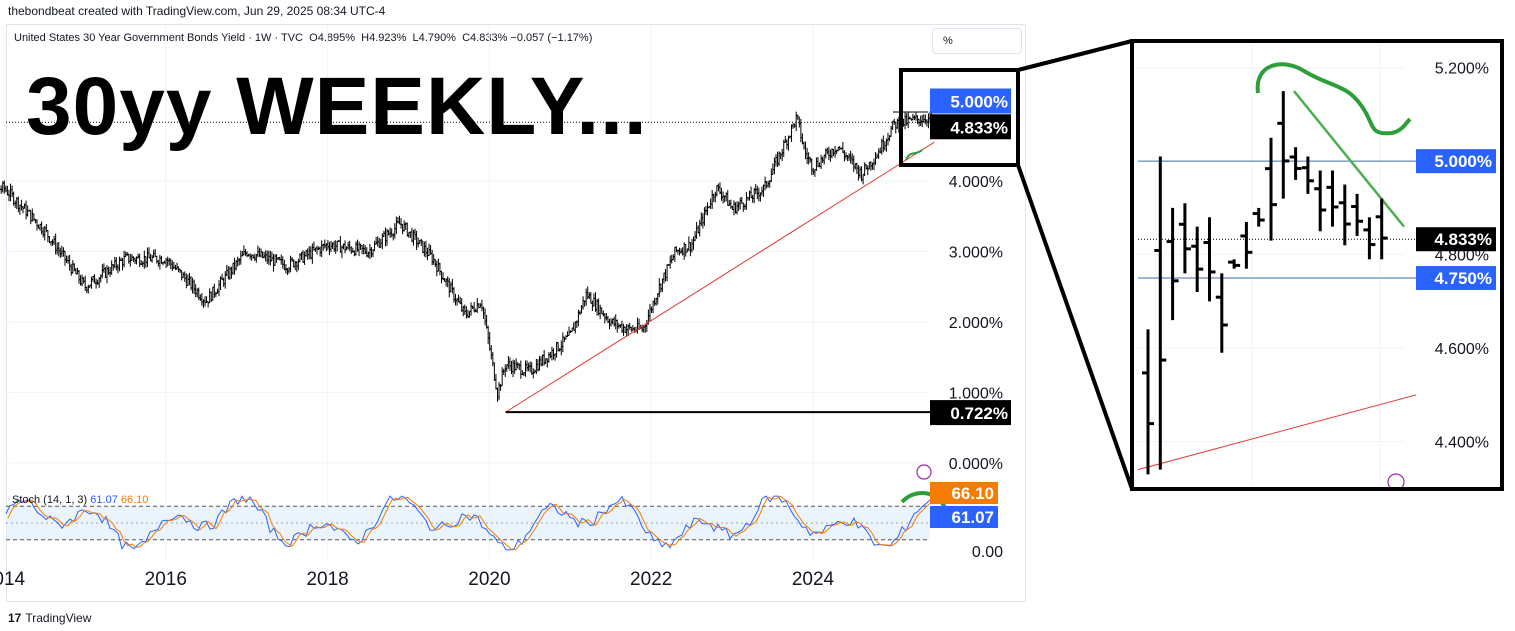 Image resolution: width=1515 pixels, height=631 pixels. I want to click on inset-level-badge-label: 4.833%, so click(1463, 239).